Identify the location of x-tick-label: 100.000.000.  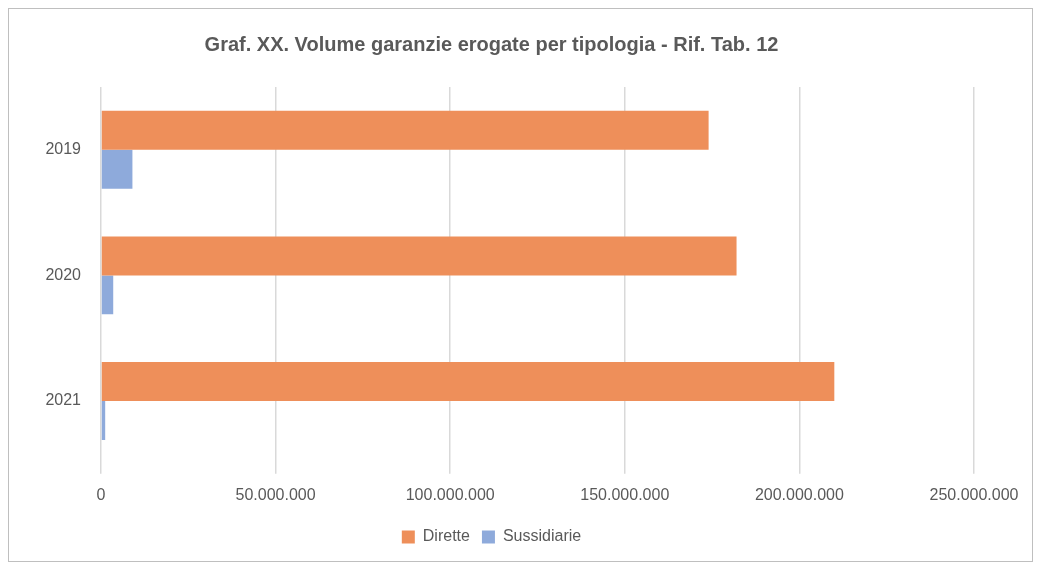
(450, 494).